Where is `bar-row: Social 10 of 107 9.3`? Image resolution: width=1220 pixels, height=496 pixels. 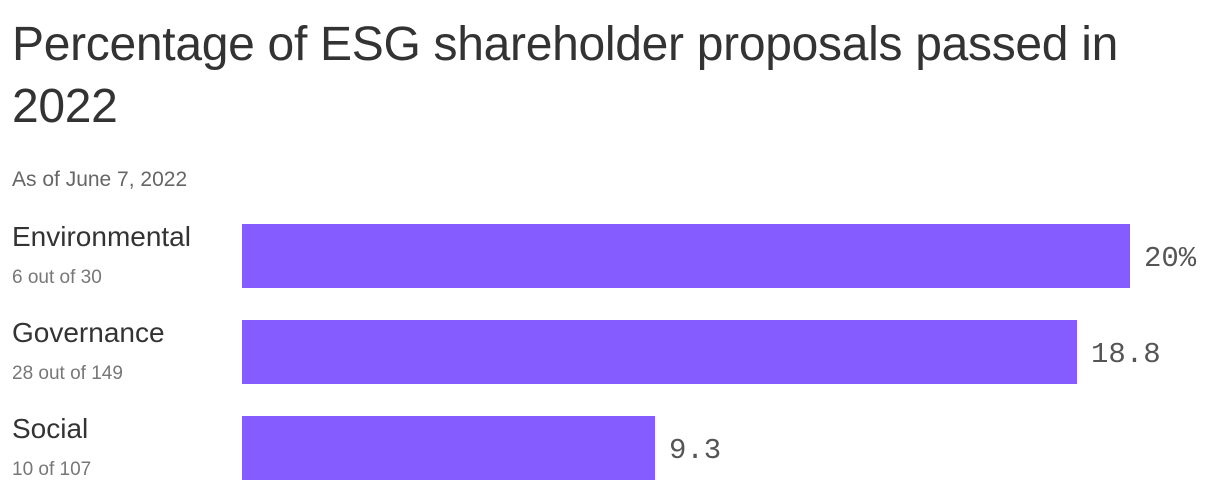
bar-row: Social 10 of 107 9.3 is located at coordinates (366, 446).